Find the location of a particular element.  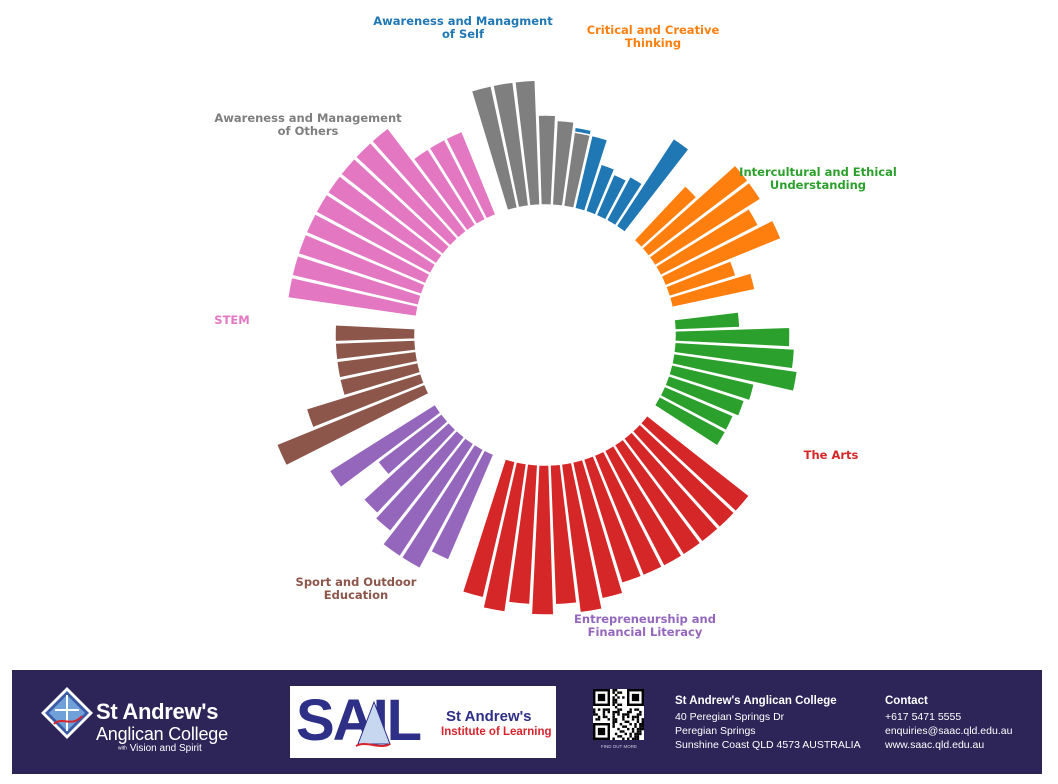

tagline-text: Vision and Spirit is located at coordinates (165, 748).